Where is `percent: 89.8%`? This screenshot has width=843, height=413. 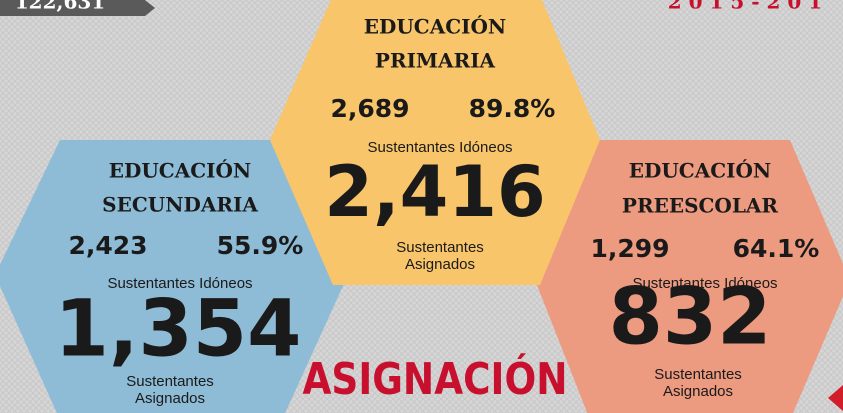
percent: 89.8% is located at coordinates (512, 108).